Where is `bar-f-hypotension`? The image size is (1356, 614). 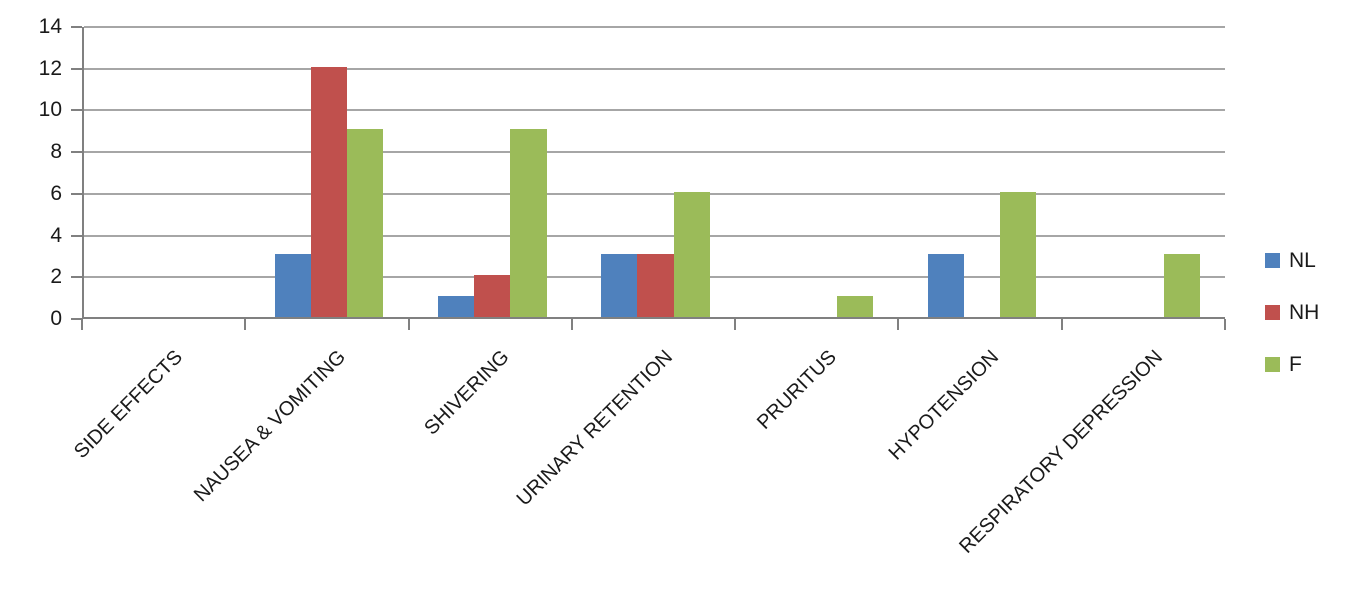
bar-f-hypotension is located at coordinates (1018, 254).